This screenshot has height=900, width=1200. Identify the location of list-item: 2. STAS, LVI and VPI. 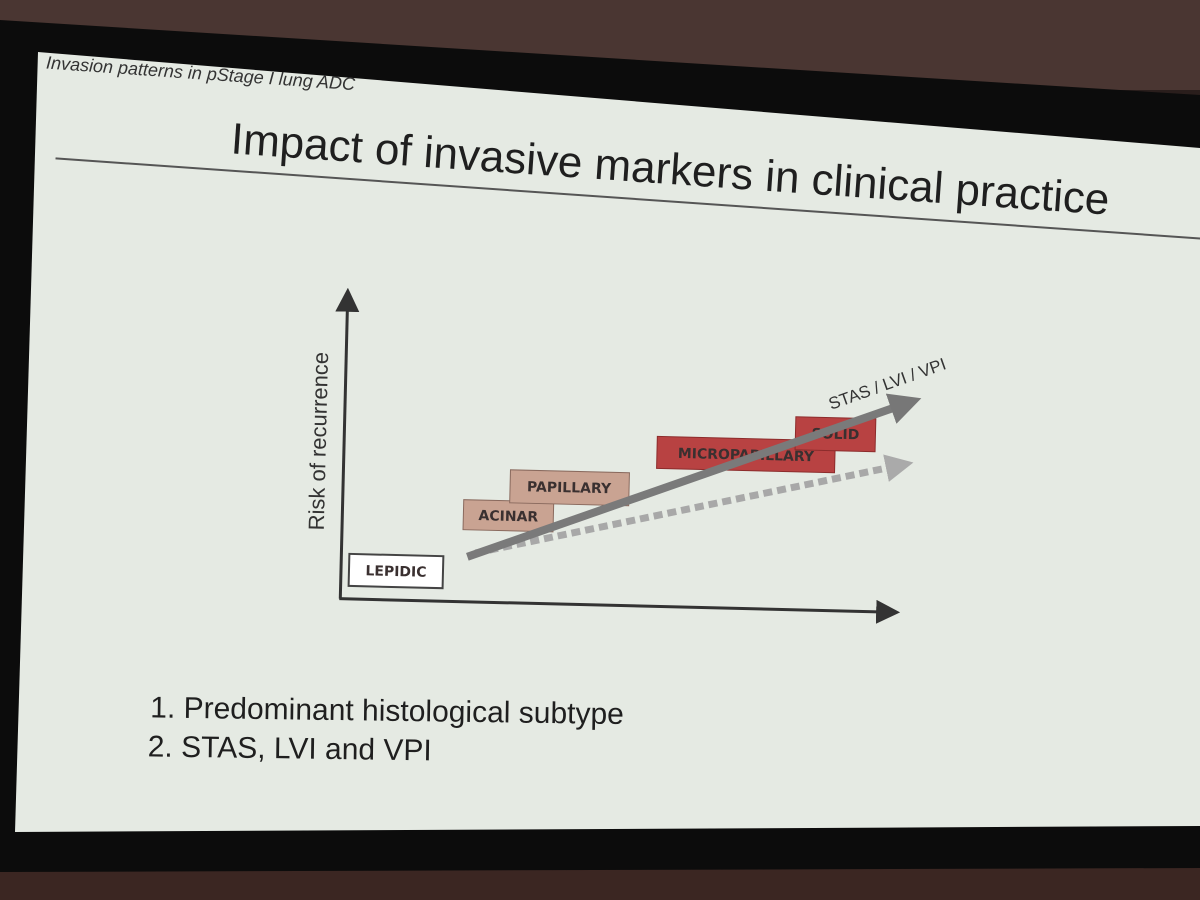
(290, 748).